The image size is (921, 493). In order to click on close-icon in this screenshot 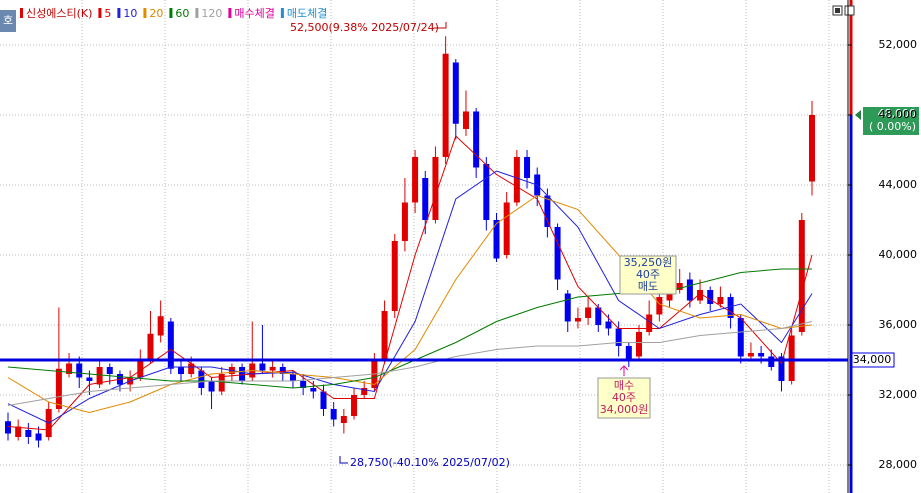, I will do `click(849, 10)`.